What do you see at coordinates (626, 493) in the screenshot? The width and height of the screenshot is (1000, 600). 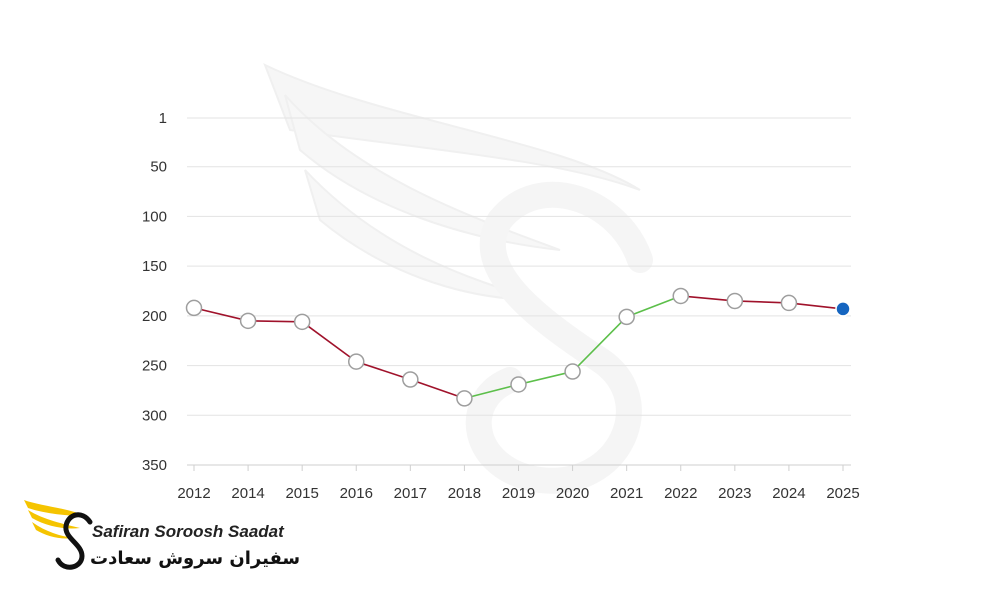 I see `x-tick-label: 2021` at bounding box center [626, 493].